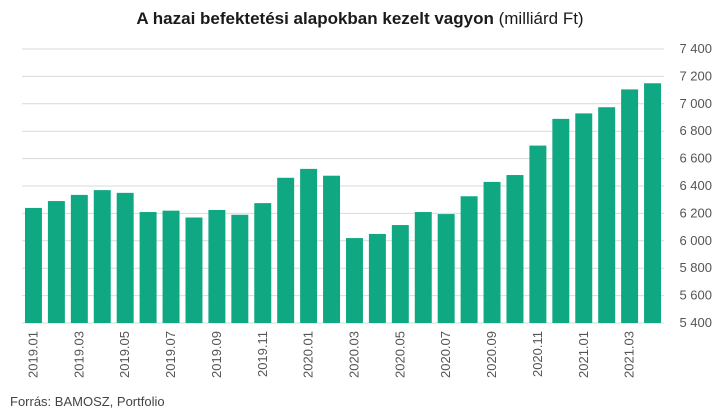  I want to click on y-tick-label: 6 600, so click(695, 158).